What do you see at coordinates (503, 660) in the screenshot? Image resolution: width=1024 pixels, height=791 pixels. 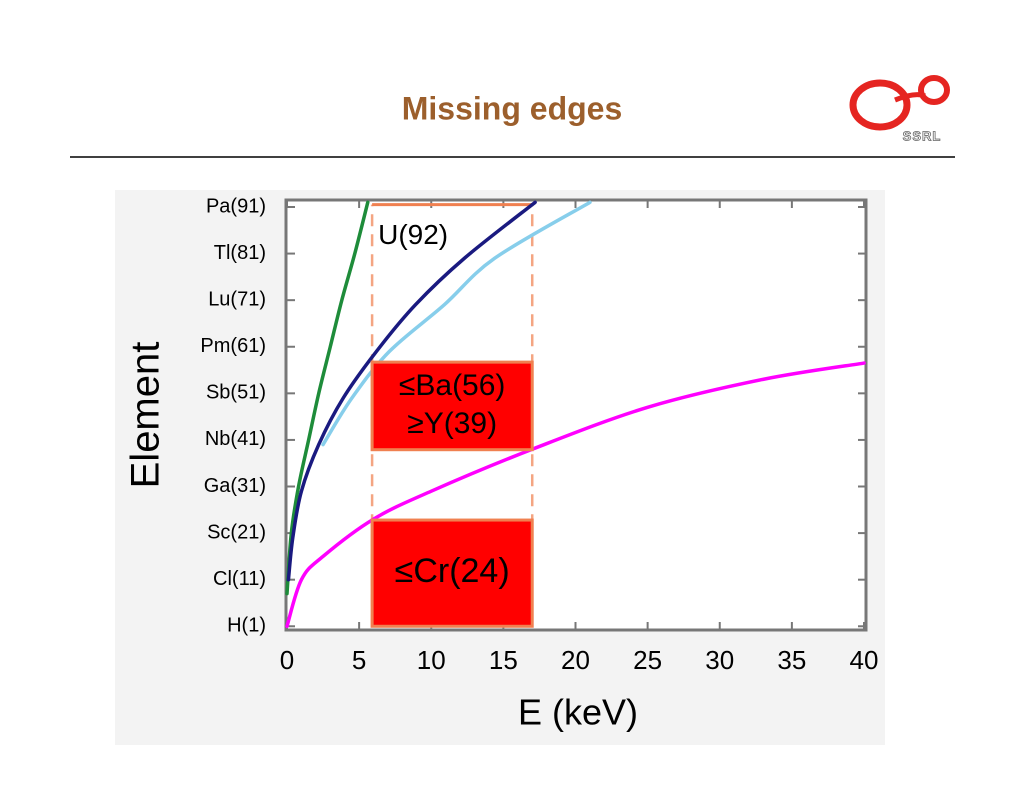 I see `x-tick-label: 15` at bounding box center [503, 660].